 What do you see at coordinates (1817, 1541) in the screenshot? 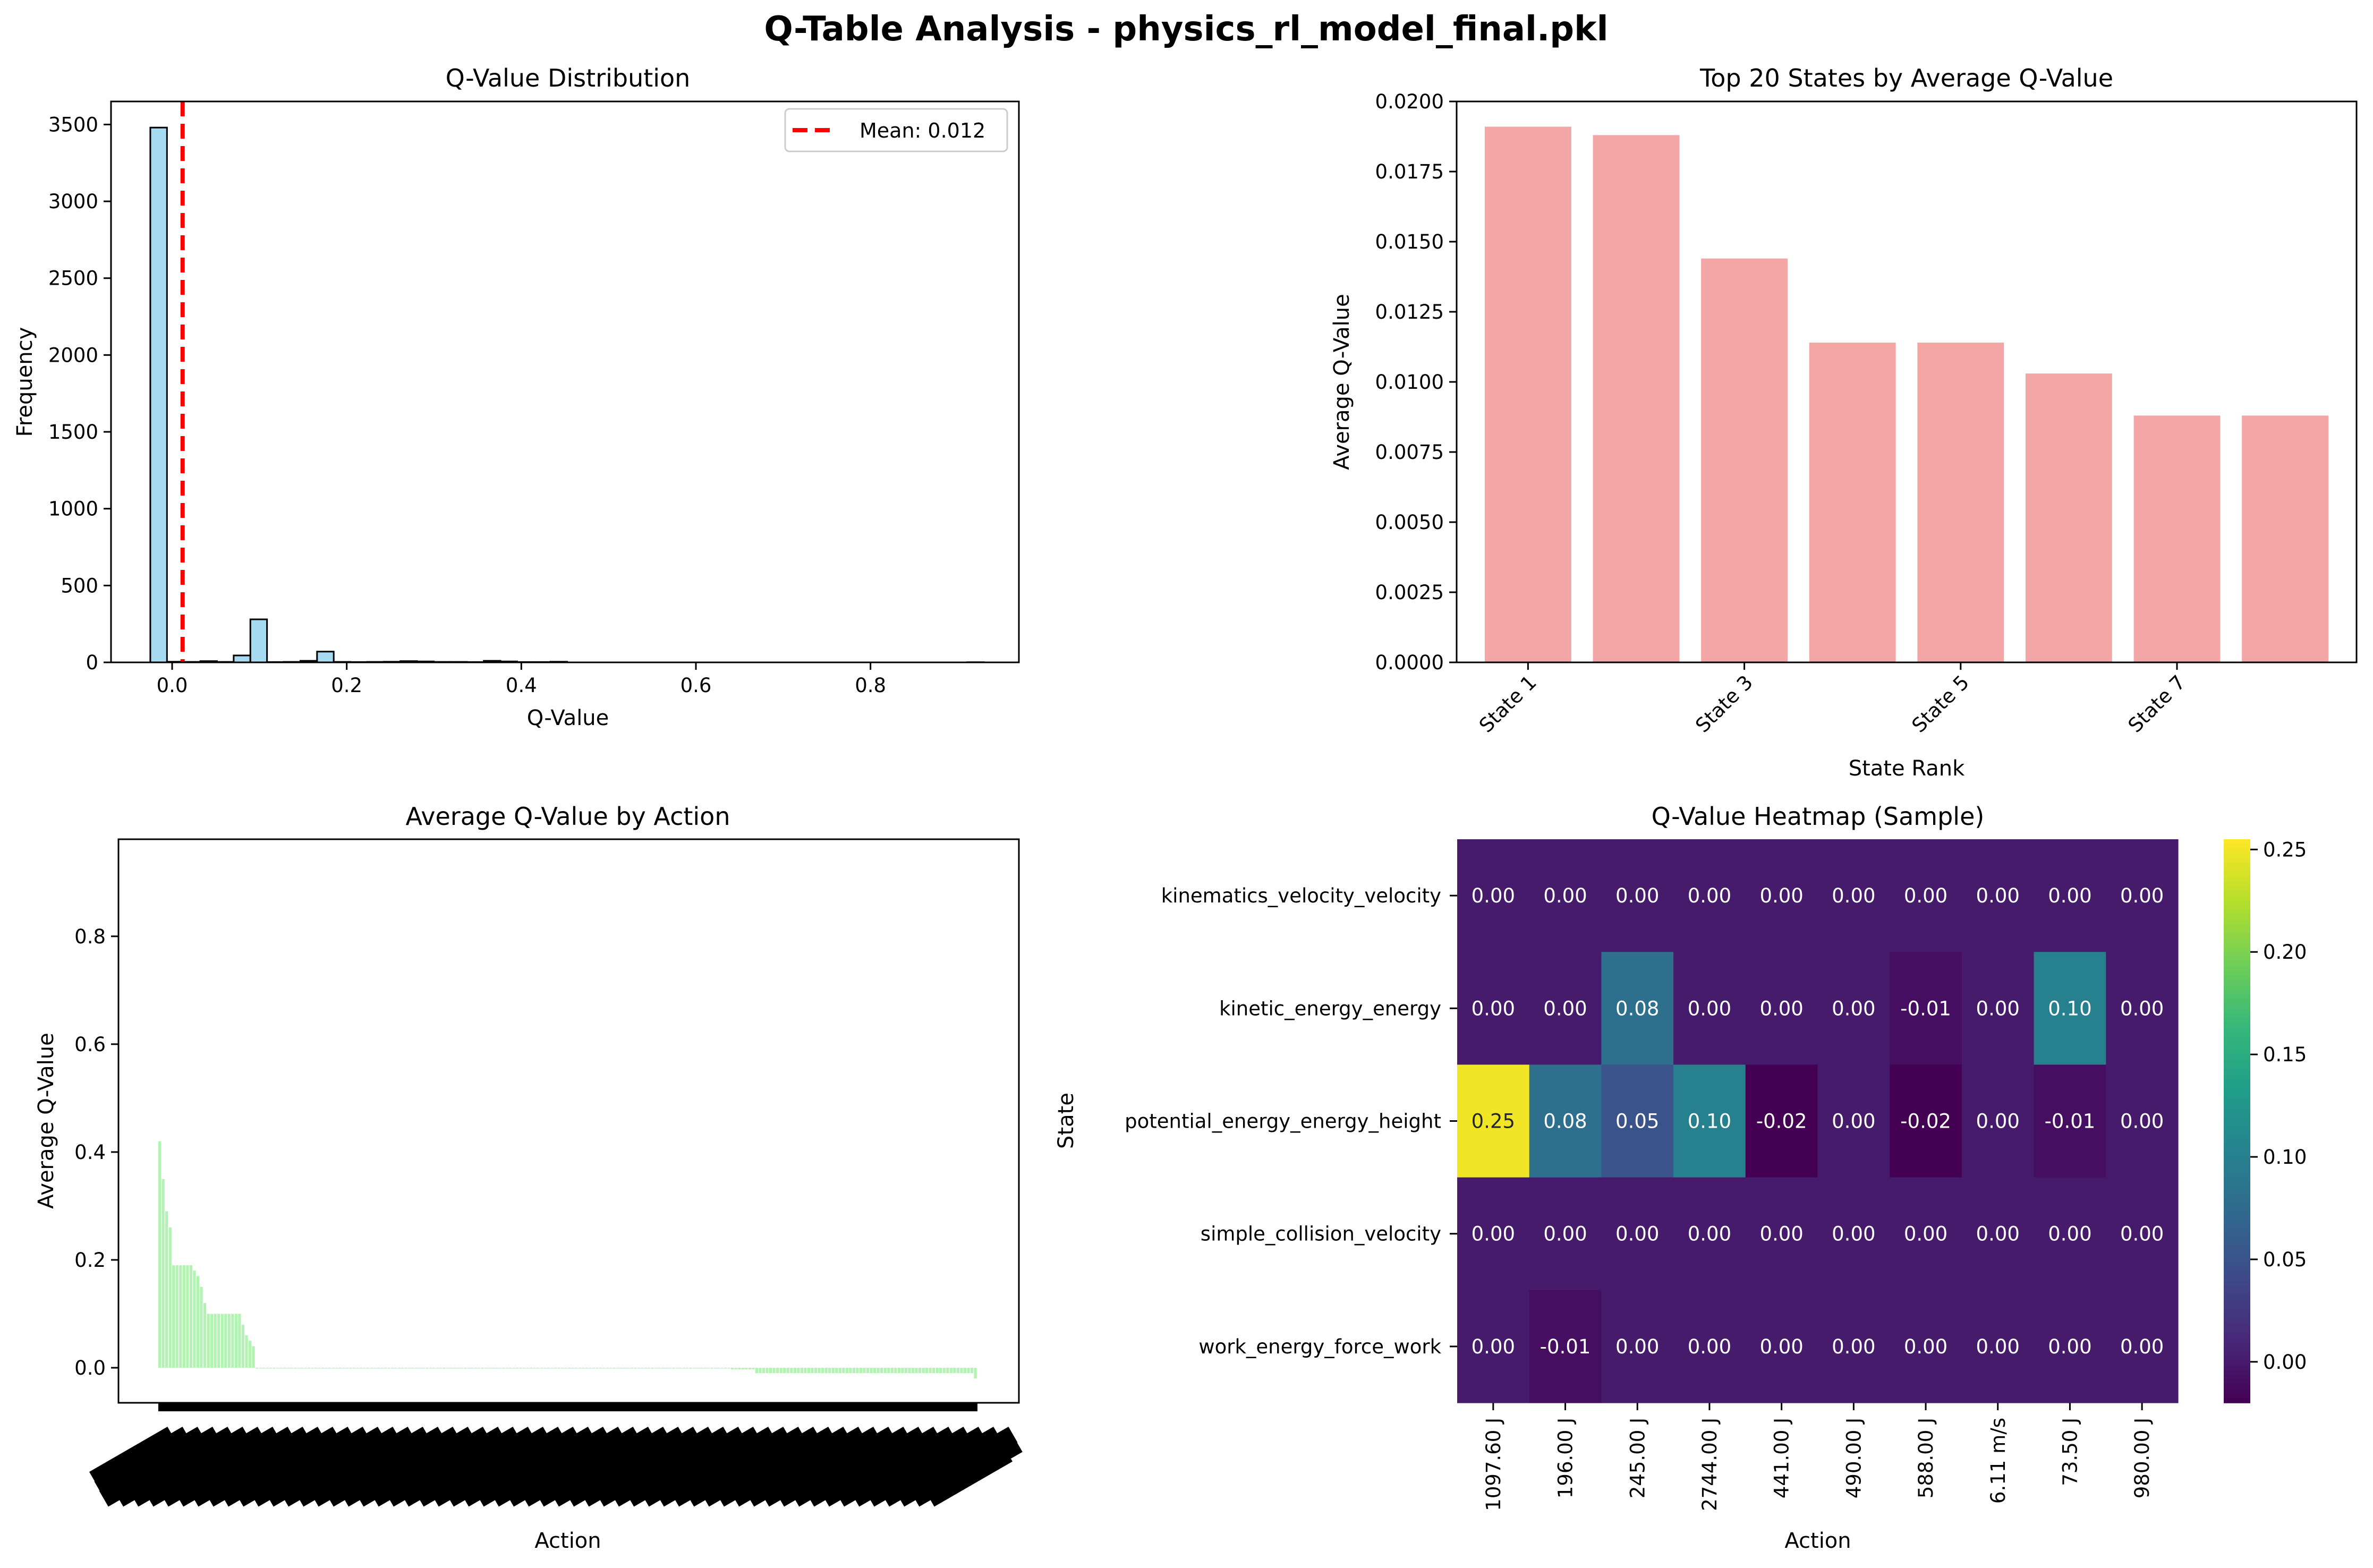
I see `heatmap-xlabel: Action` at bounding box center [1817, 1541].